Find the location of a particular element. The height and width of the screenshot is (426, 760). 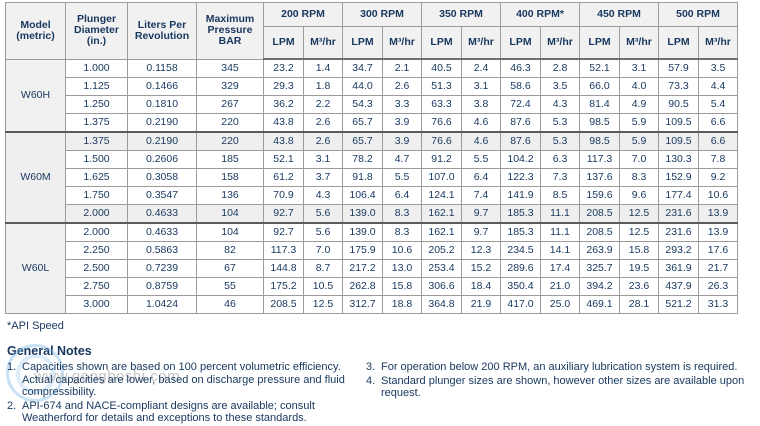

rpm-group-header-1: 300 RPM is located at coordinates (382, 14).